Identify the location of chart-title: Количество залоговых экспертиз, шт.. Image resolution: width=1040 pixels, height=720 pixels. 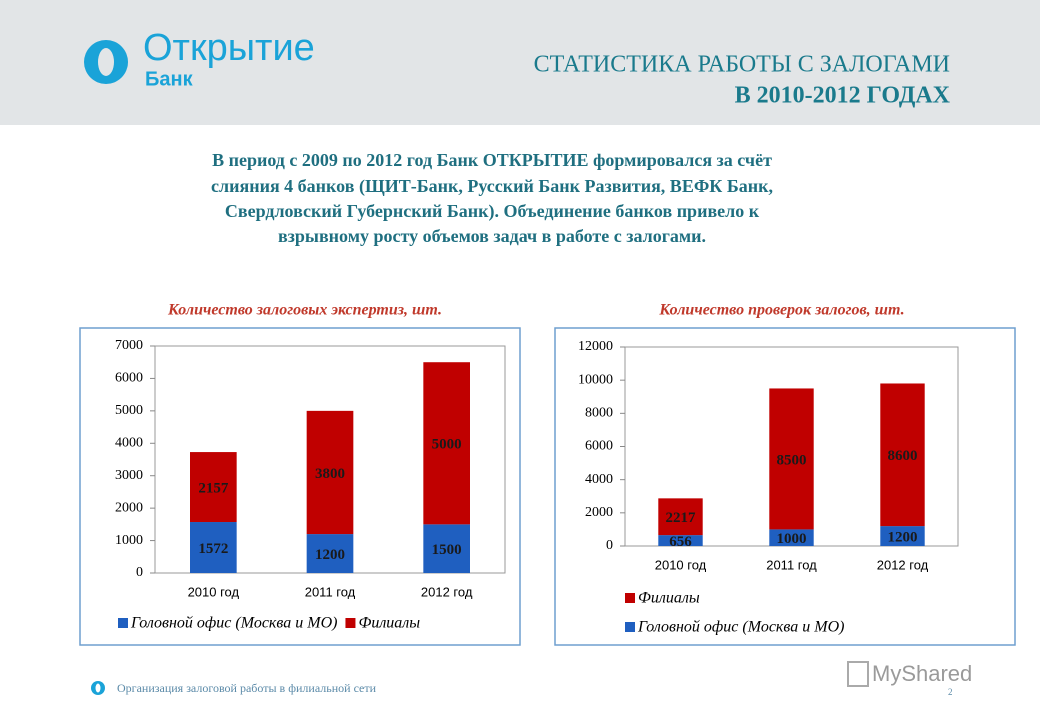
(304, 310).